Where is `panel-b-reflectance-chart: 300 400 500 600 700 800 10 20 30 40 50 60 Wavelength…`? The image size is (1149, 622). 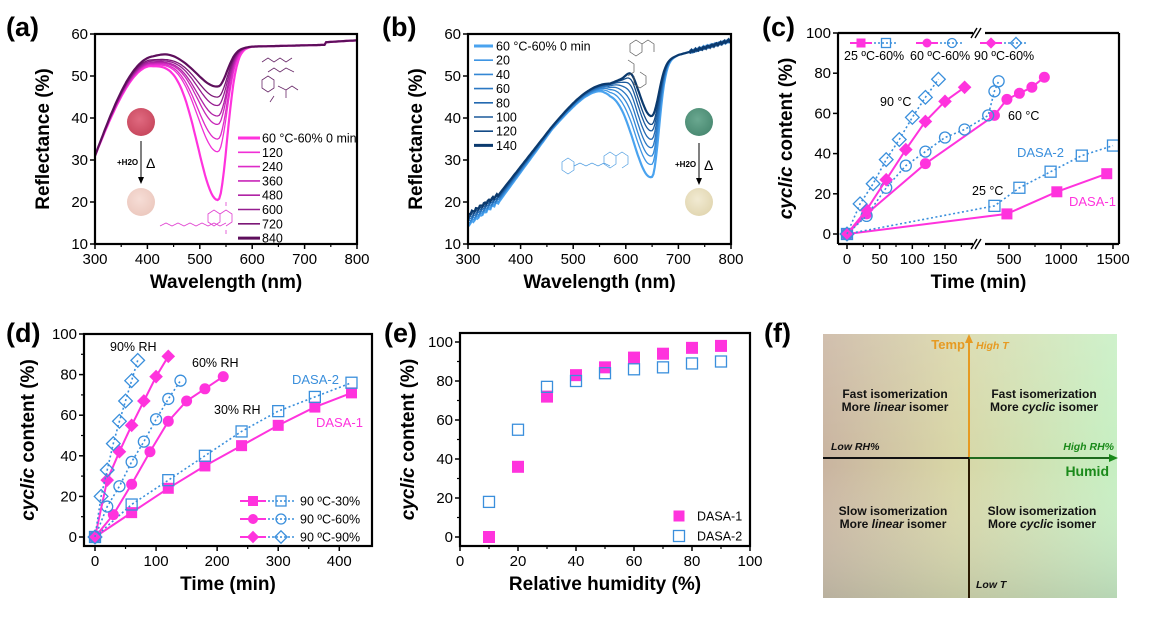
panel-b-reflectance-chart: 300 400 500 600 700 800 10 20 30 40 50 60 Wavelength… is located at coordinates (575, 159).